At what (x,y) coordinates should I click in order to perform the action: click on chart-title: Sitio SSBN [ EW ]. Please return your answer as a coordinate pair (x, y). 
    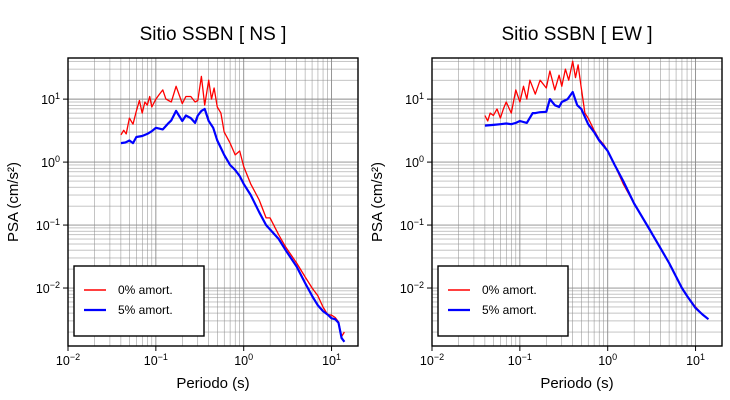
    Looking at the image, I should click on (577, 34).